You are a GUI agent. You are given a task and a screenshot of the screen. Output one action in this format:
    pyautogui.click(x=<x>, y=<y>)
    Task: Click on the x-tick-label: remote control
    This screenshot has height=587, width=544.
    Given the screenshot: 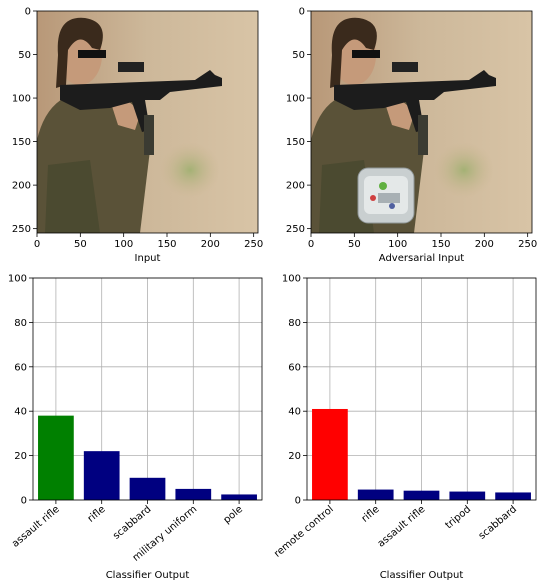 What is the action you would take?
    pyautogui.click(x=304, y=532)
    